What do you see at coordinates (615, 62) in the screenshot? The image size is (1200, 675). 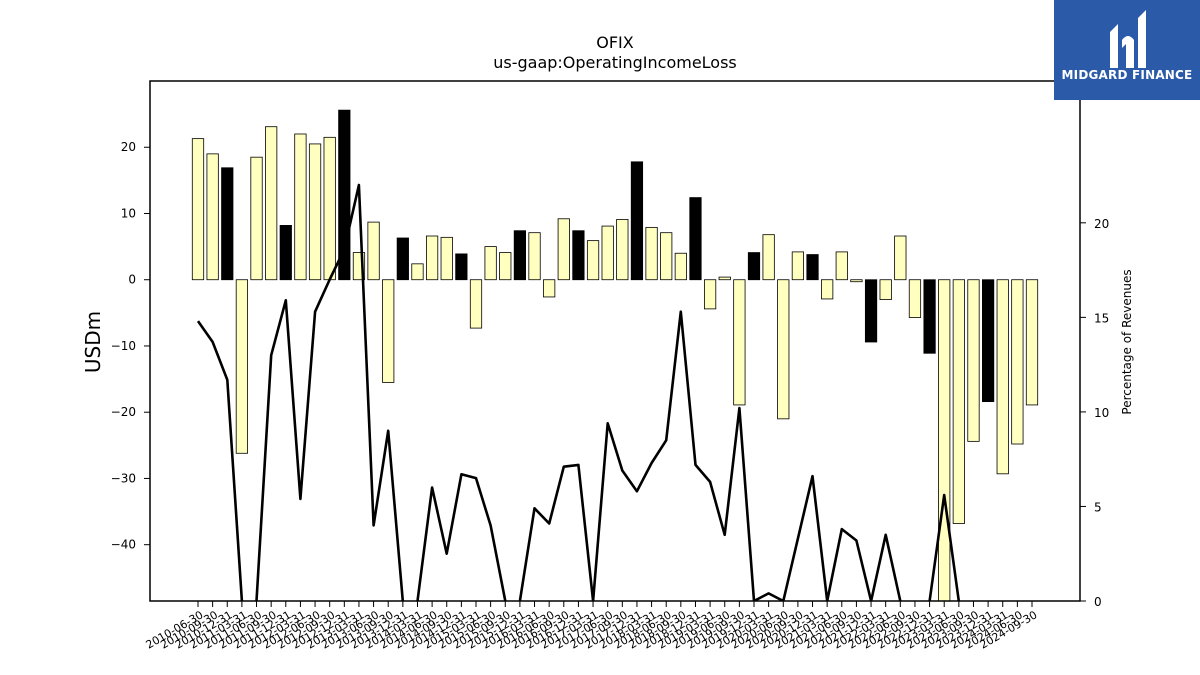 I see `chart-subtitle: us-gaap:OperatingIncomeLoss` at bounding box center [615, 62].